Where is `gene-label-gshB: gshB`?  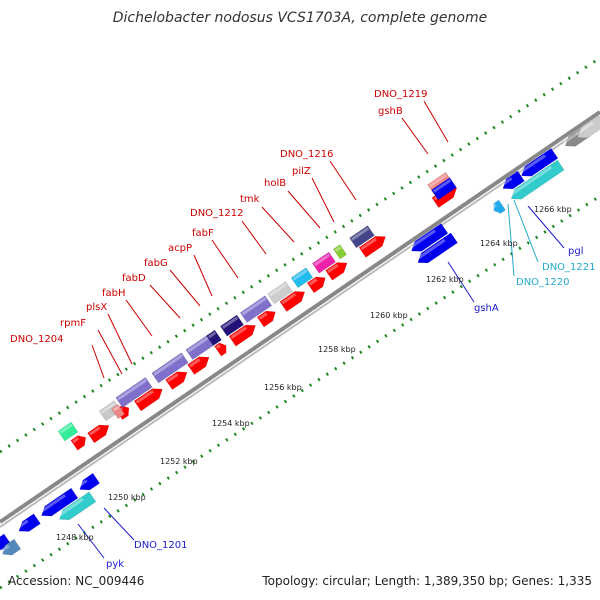
gene-label-gshB: gshB is located at coordinates (390, 111).